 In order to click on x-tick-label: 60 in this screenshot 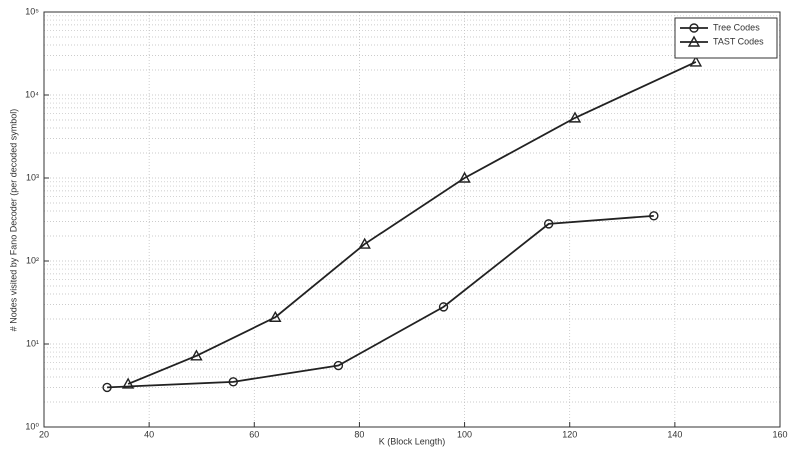, I will do `click(254, 434)`.